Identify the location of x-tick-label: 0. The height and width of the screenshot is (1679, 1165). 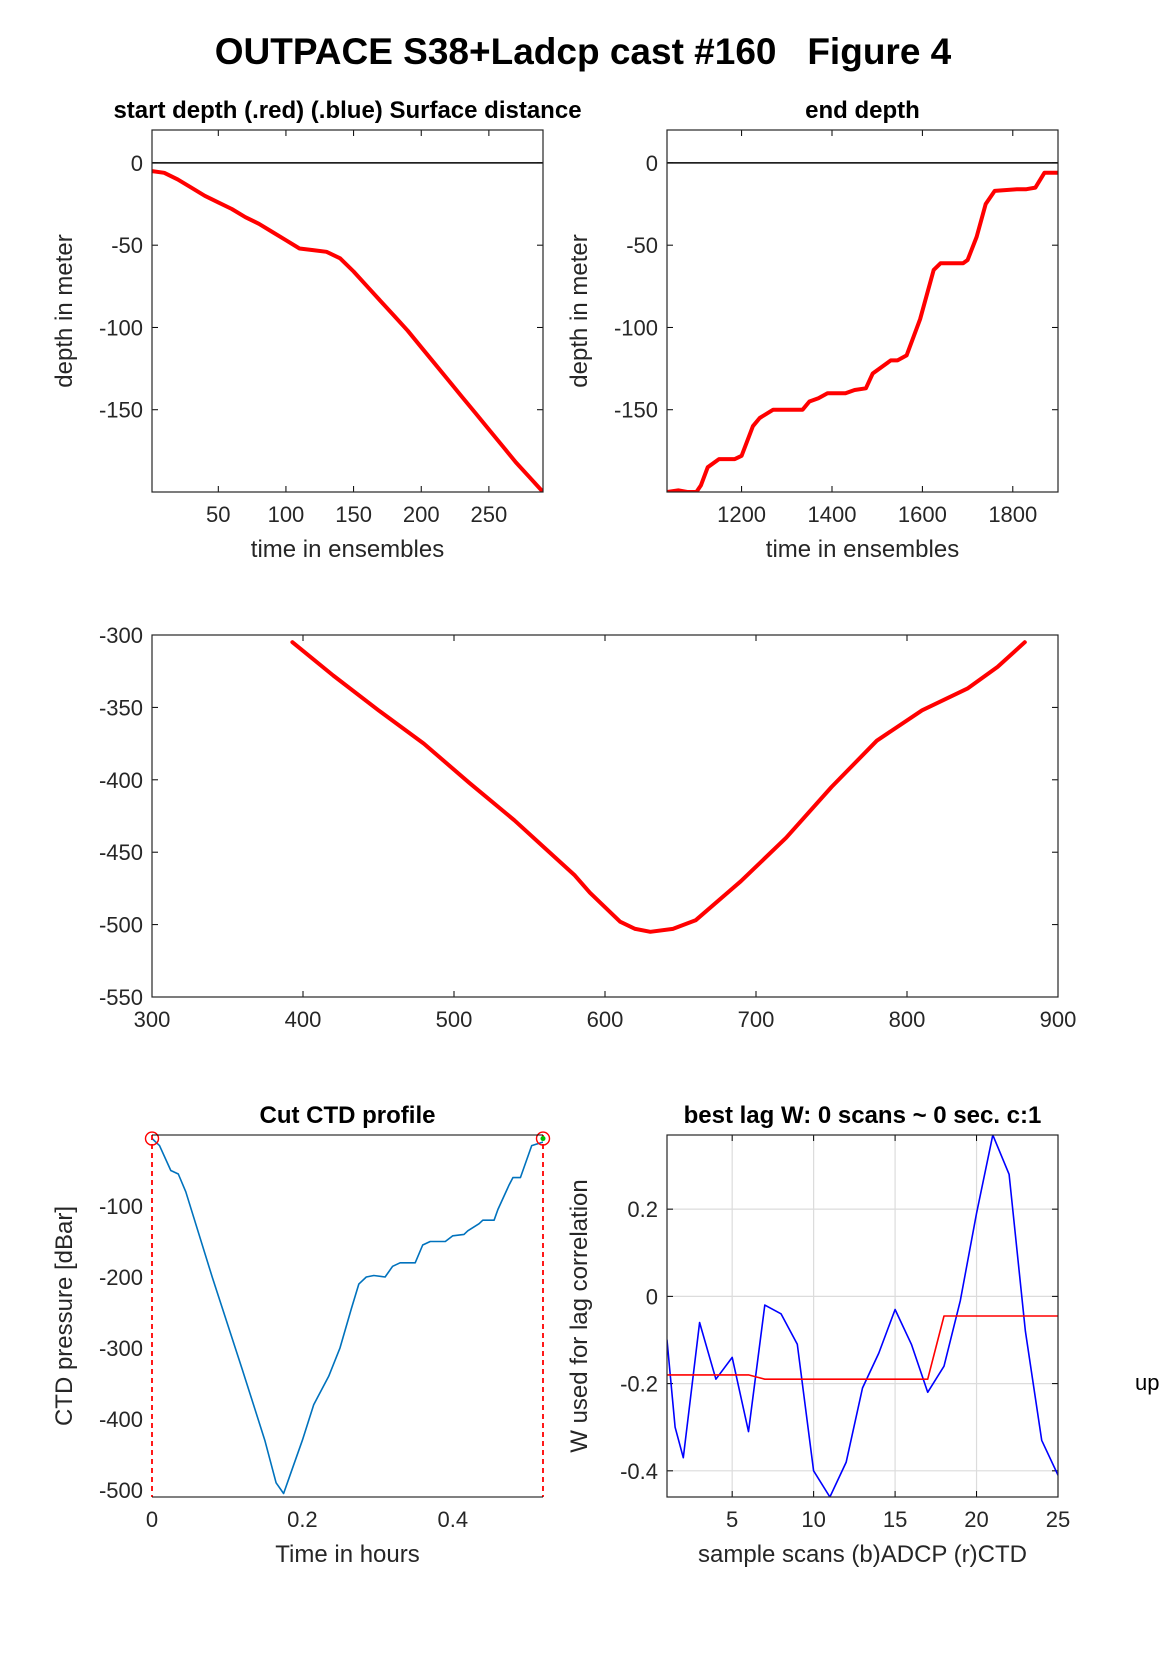
(152, 1519).